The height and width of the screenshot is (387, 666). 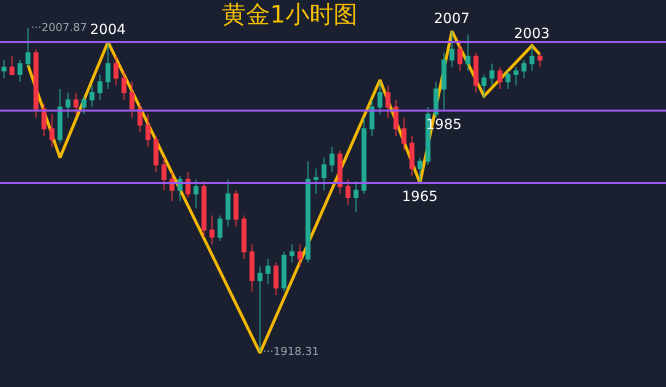 What do you see at coordinates (420, 197) in the screenshot?
I see `annotation: 1965` at bounding box center [420, 197].